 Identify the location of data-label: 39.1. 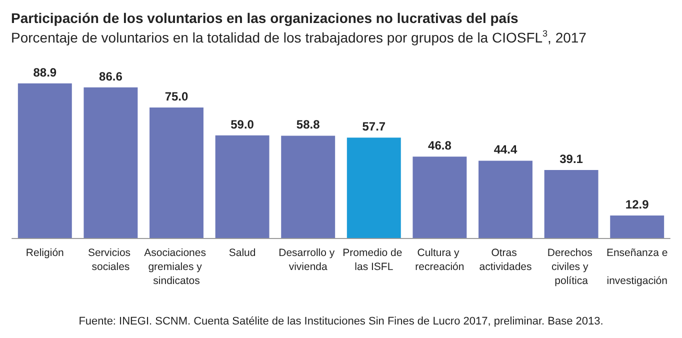
(572, 159).